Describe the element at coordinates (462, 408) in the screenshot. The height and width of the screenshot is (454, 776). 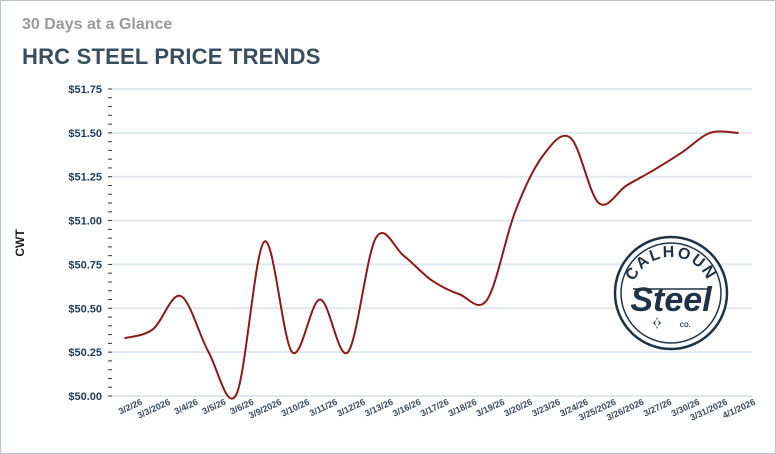
I see `x-tick-label: 3/18/26` at that location.